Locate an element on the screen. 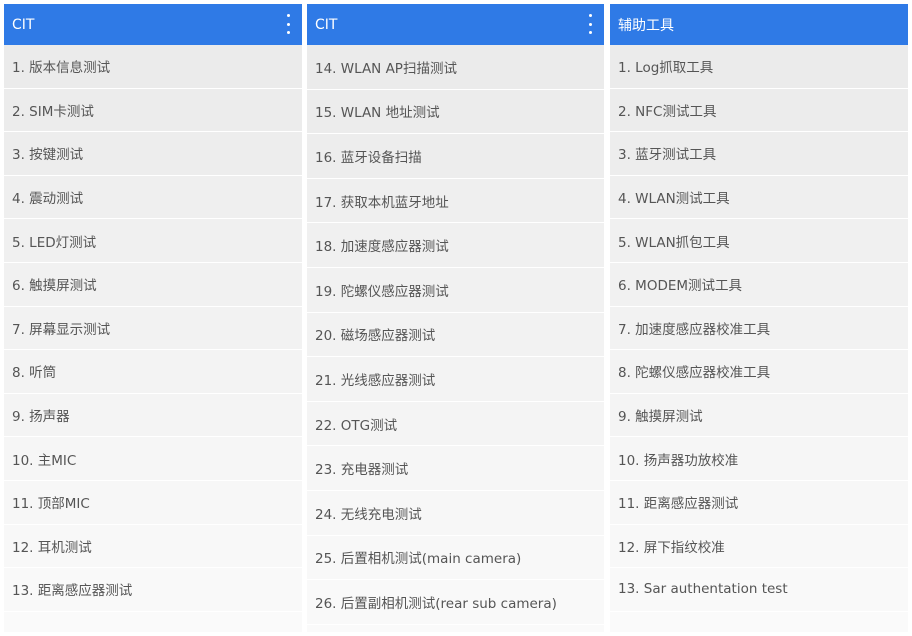 This screenshot has height=636, width=912. list-item: 7. 加速度感应器校准工具 is located at coordinates (759, 328).